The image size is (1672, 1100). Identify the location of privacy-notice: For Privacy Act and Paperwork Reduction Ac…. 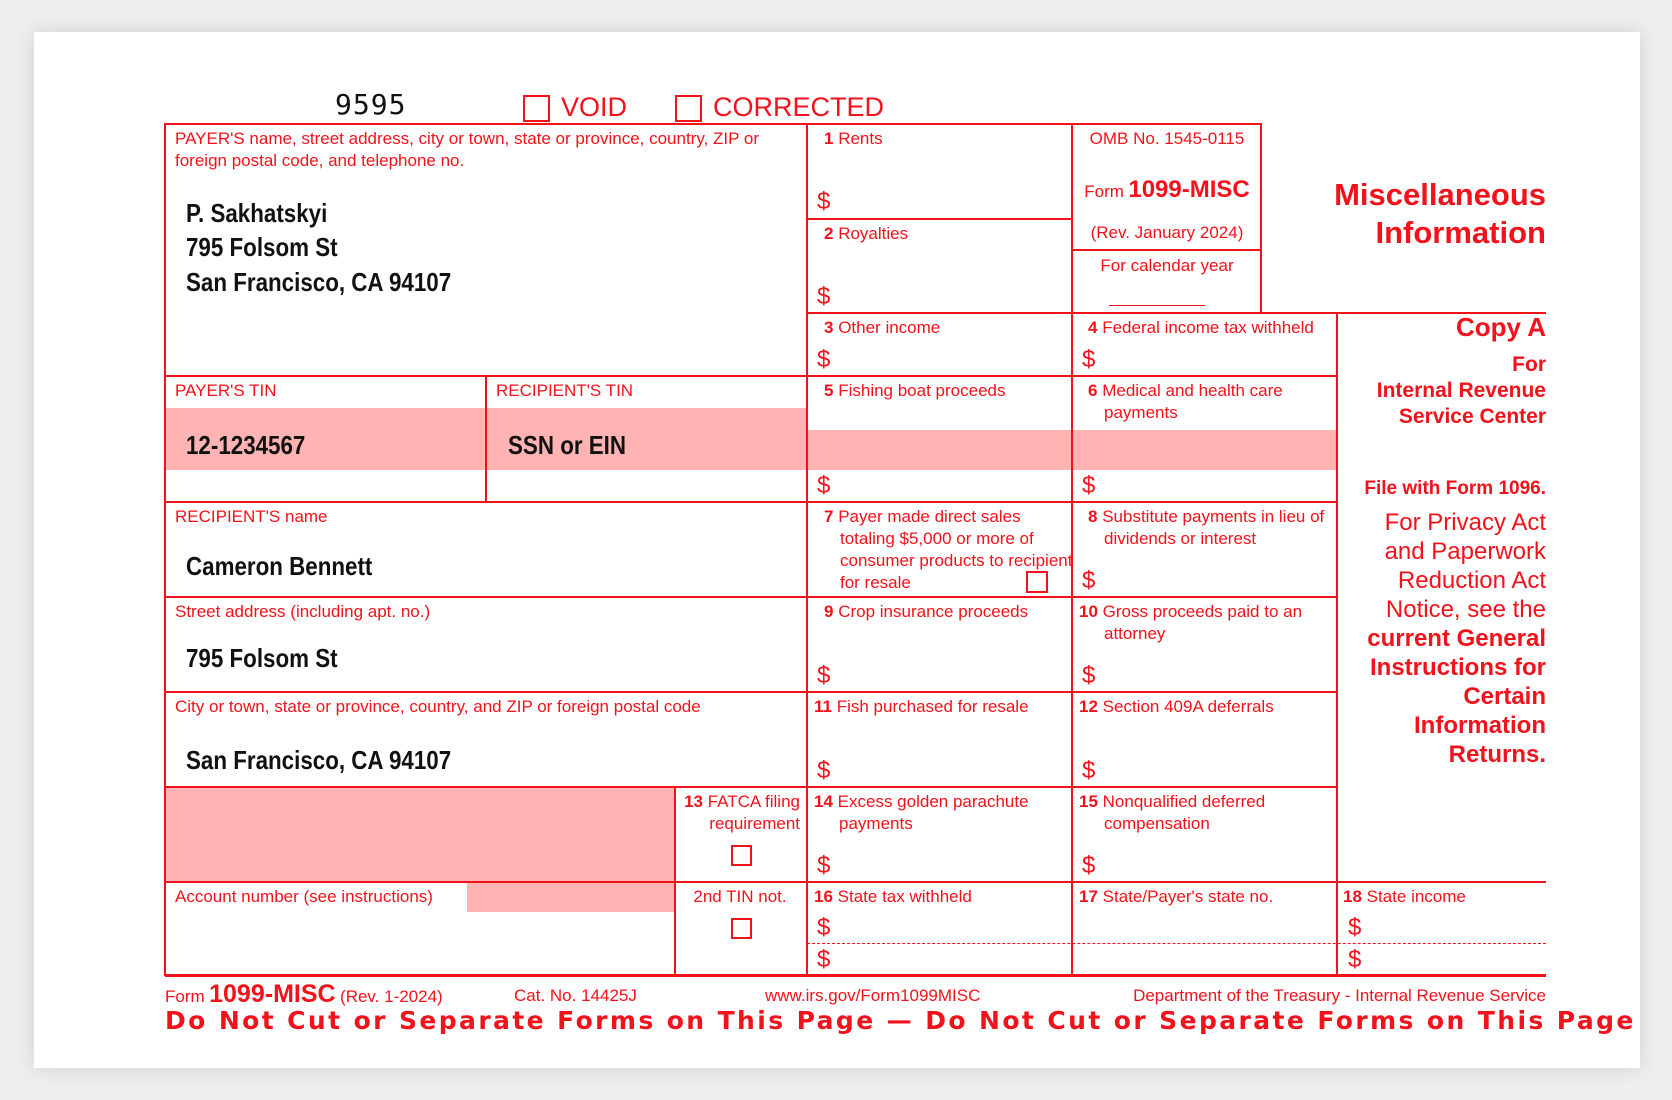
(1456, 638).